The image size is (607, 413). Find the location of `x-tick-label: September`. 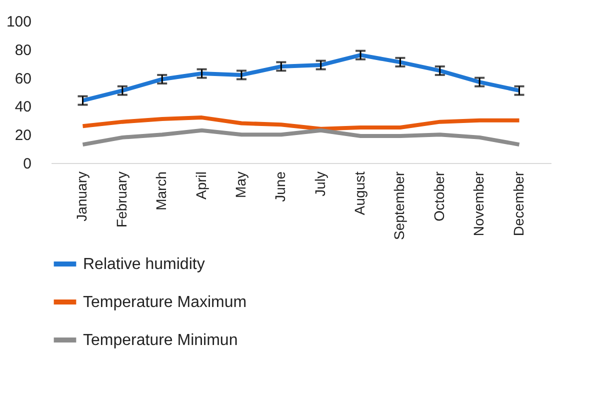

x-tick-label: September is located at coordinates (399, 205).